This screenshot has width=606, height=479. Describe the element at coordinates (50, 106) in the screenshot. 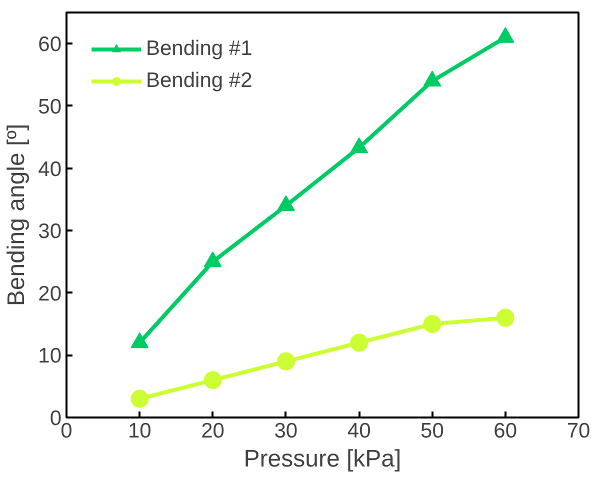

I see `y-tick-label: 50` at that location.